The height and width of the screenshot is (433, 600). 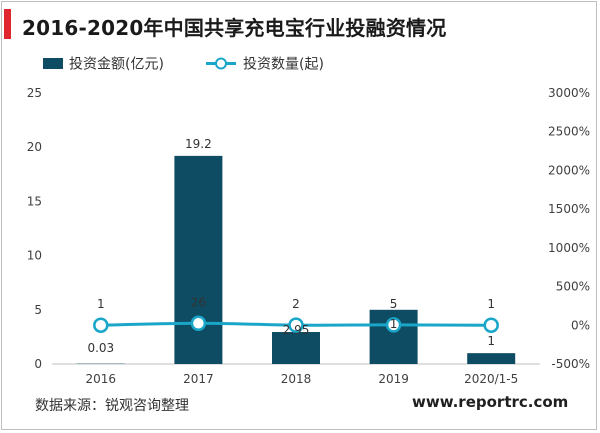 I want to click on y-left-tick-label: 5, so click(x=38, y=310).